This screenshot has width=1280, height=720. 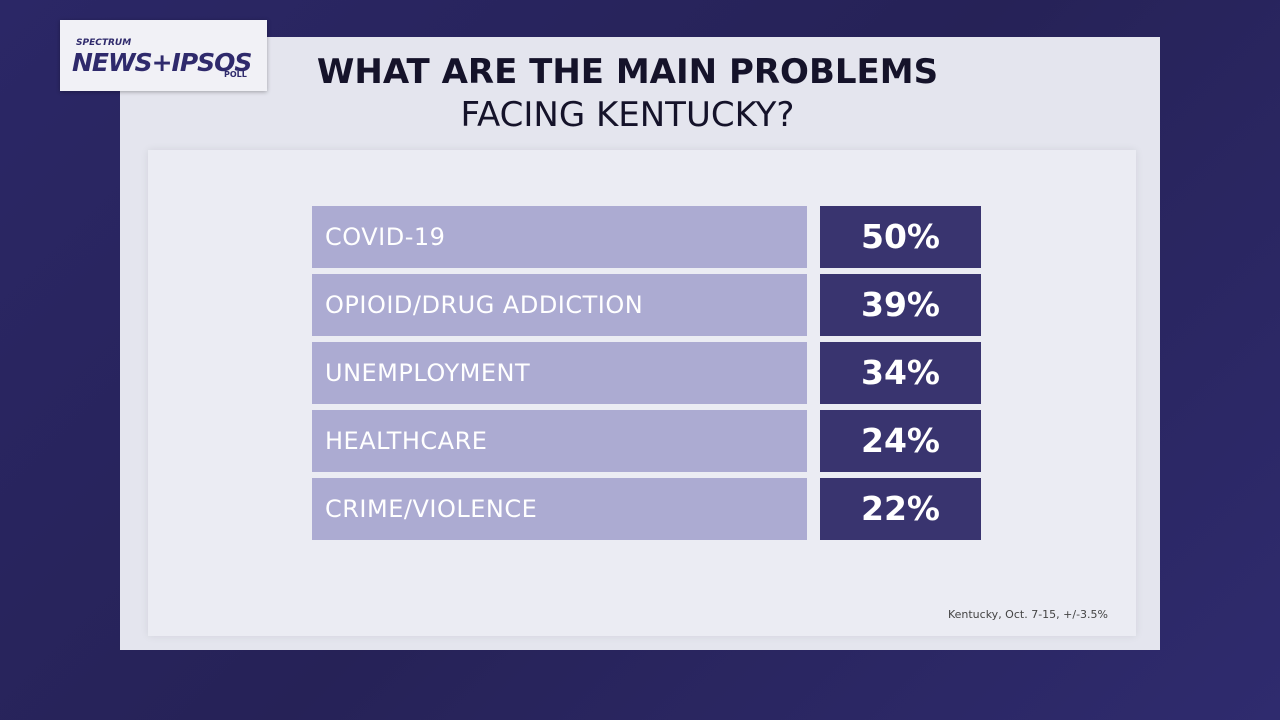 What do you see at coordinates (627, 115) in the screenshot?
I see `subtitle: FACING KENTUCKY?` at bounding box center [627, 115].